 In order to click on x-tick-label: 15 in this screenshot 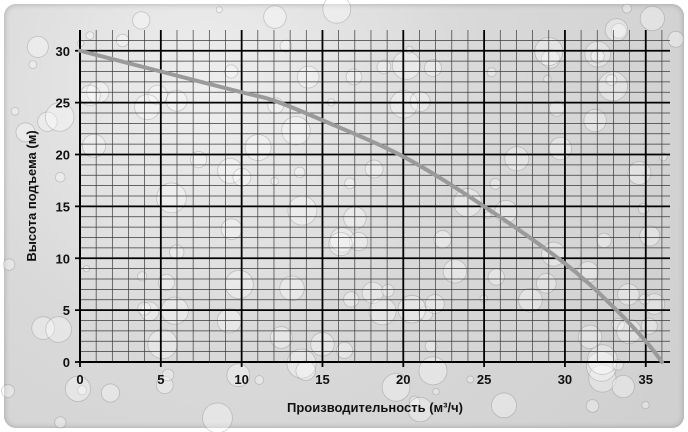, I will do `click(322, 379)`.